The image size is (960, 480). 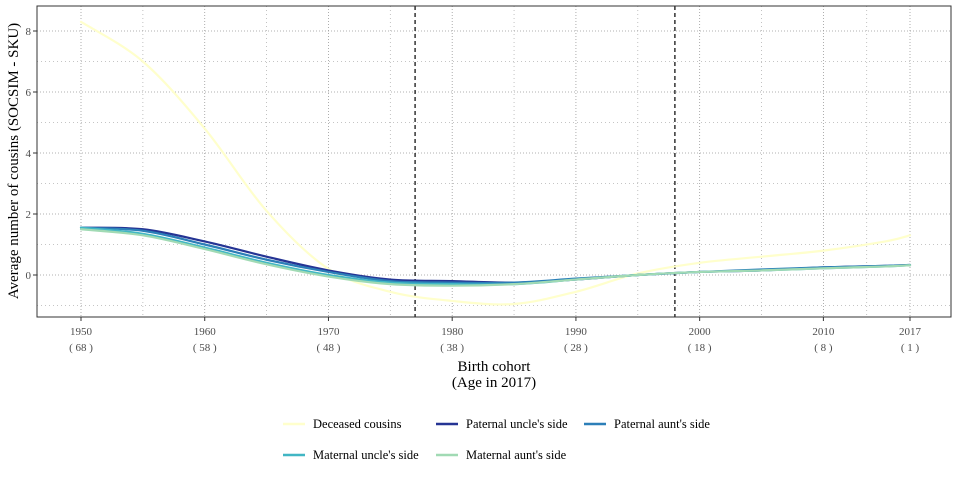 What do you see at coordinates (700, 348) in the screenshot?
I see `x-tick-age-label: ( 18 )` at bounding box center [700, 348].